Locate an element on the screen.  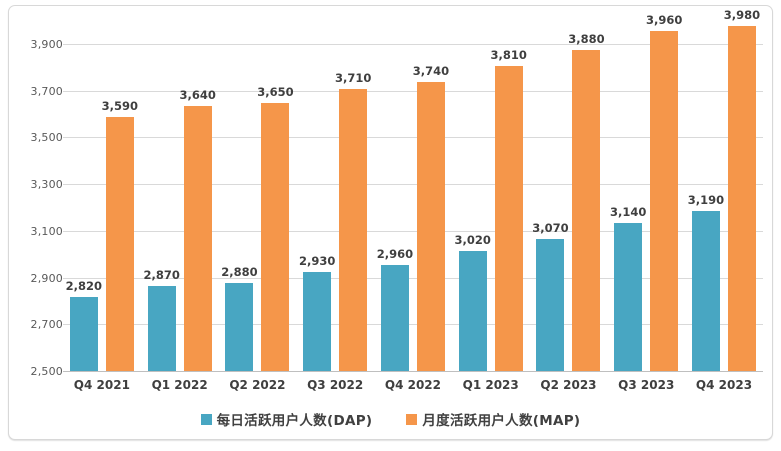
x-tick-label: Q4 2021 is located at coordinates (101, 385).